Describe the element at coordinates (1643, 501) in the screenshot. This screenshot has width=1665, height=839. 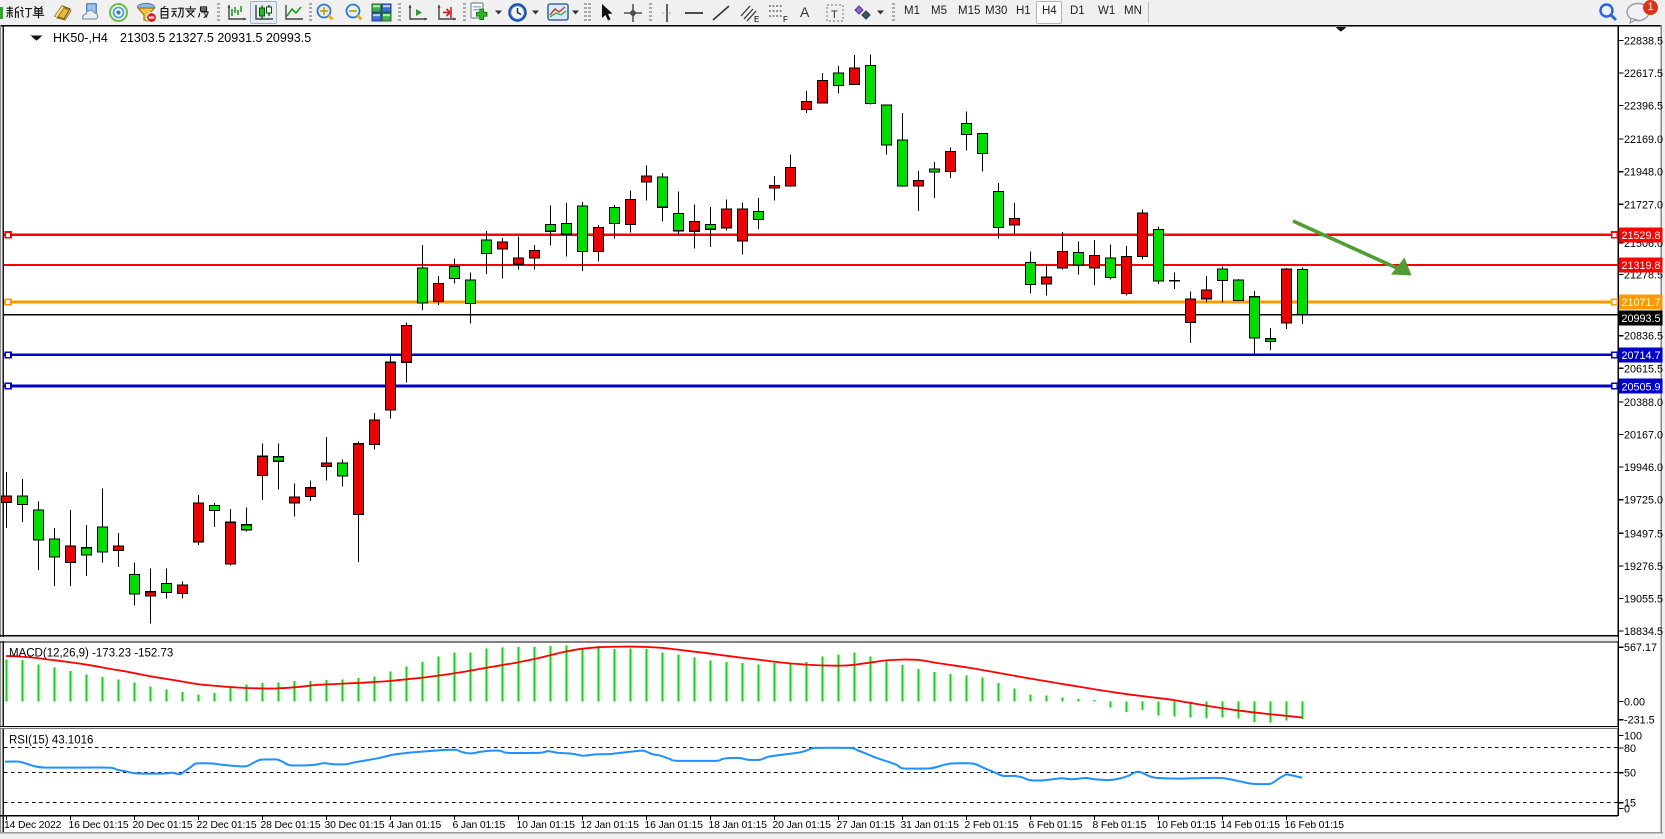
I see `svg-text: 19725.0` at that location.